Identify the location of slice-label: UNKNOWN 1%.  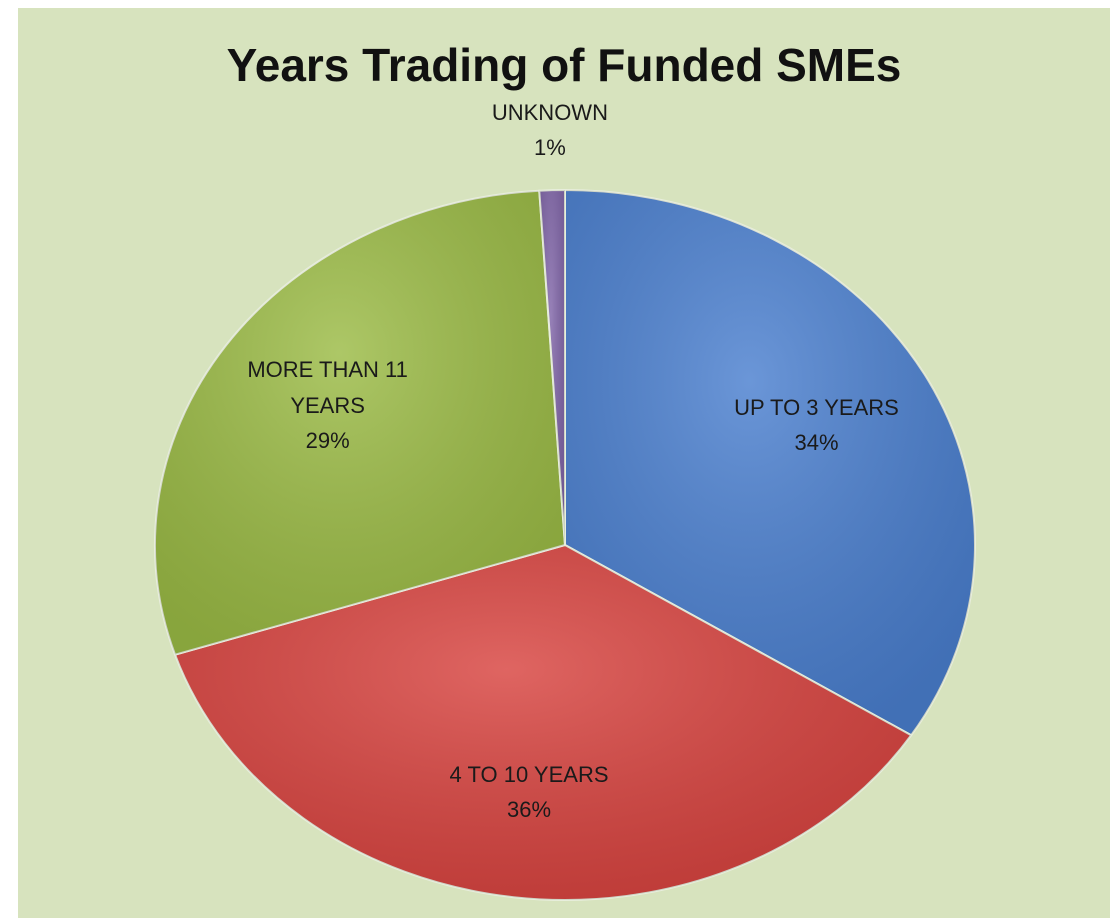
(550, 130).